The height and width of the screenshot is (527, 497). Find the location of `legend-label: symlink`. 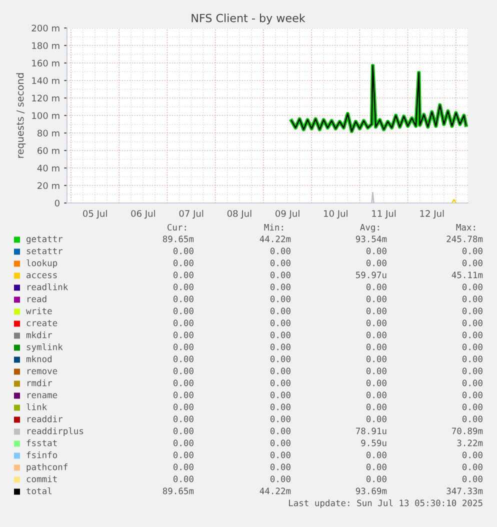

legend-label: symlink is located at coordinates (44, 347).